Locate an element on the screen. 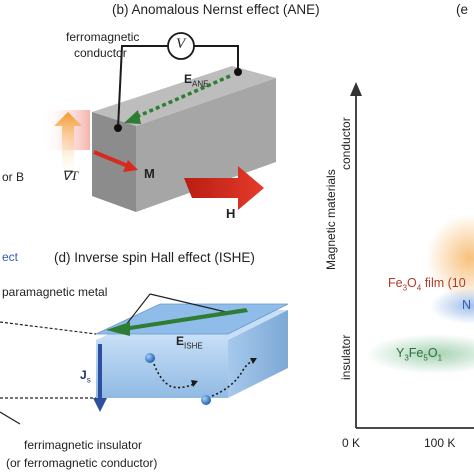 The width and height of the screenshot is (474, 474). yig-sub1: 3 is located at coordinates (406, 358).